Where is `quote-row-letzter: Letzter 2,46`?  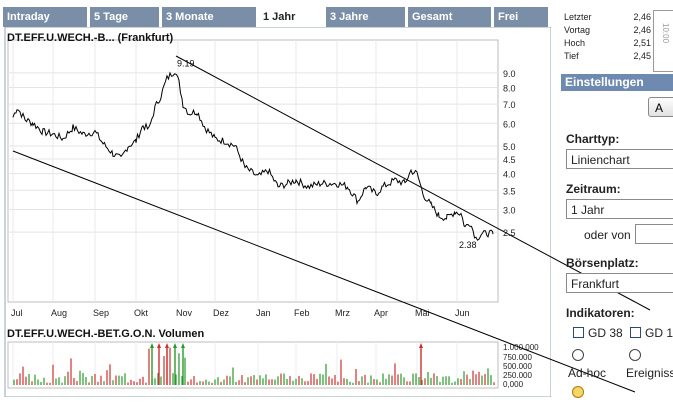
quote-row-letzter: Letzter 2,46 is located at coordinates (607, 17).